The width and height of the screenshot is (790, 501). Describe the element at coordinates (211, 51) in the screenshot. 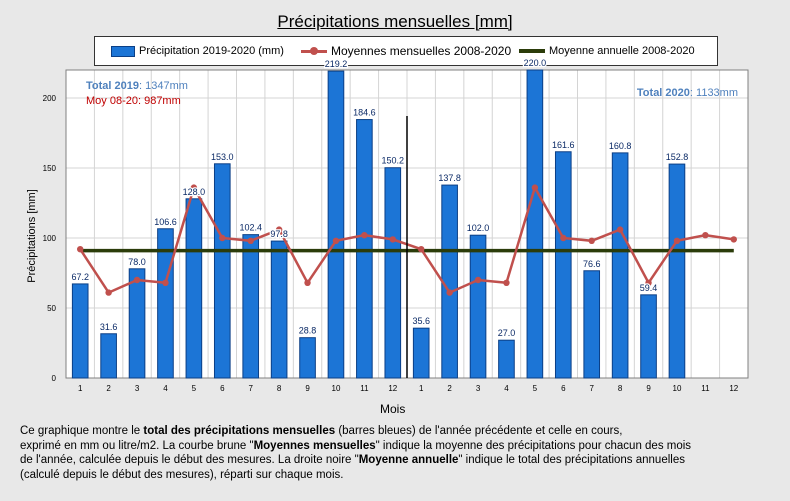

I see `legend-label-bars: Précipitation 2019-2020 (mm)` at that location.